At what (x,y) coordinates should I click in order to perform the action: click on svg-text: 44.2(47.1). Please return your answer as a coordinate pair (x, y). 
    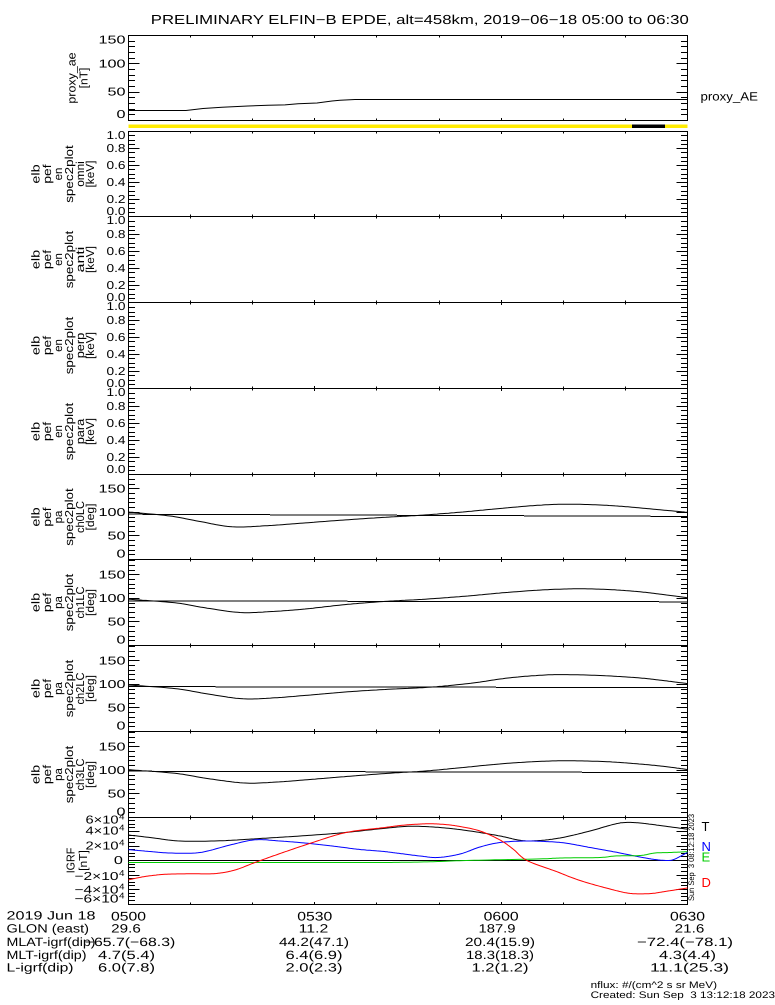
    Looking at the image, I should click on (314, 942).